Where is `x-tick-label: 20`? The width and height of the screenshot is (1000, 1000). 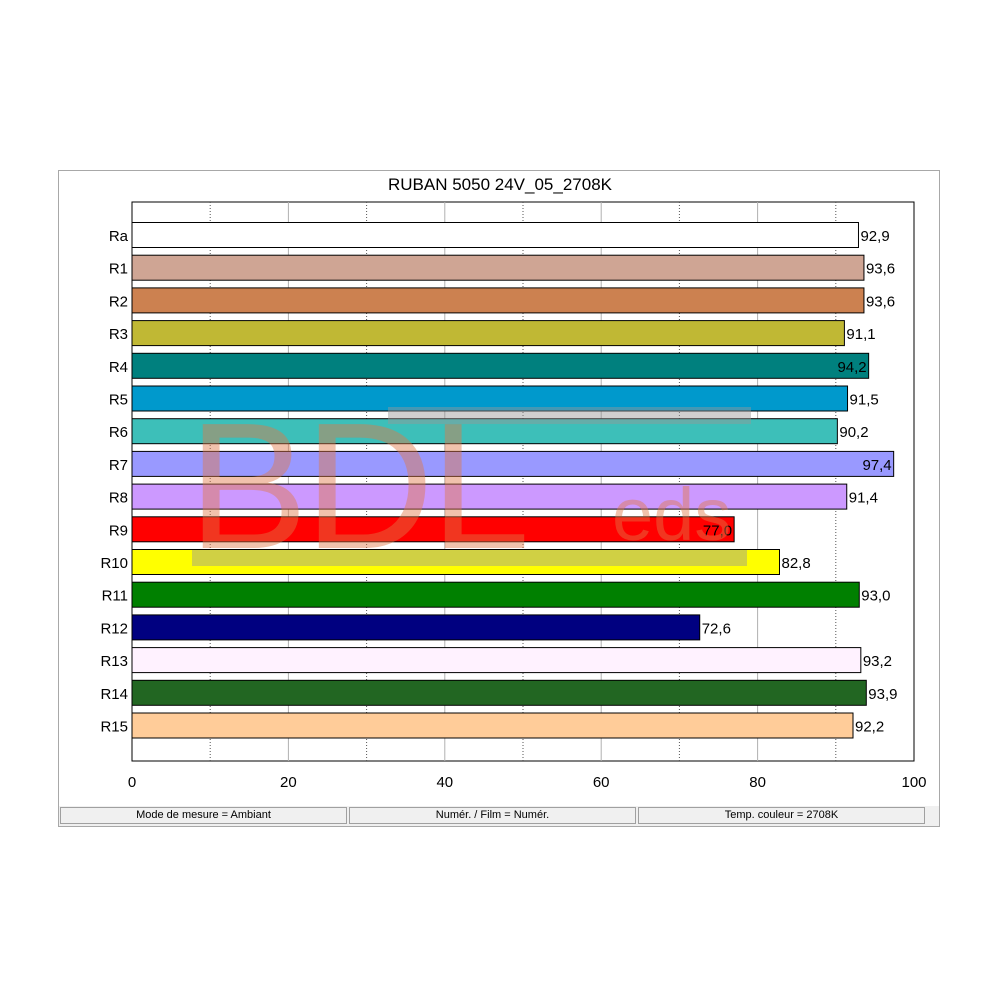
x-tick-label: 20 is located at coordinates (288, 782).